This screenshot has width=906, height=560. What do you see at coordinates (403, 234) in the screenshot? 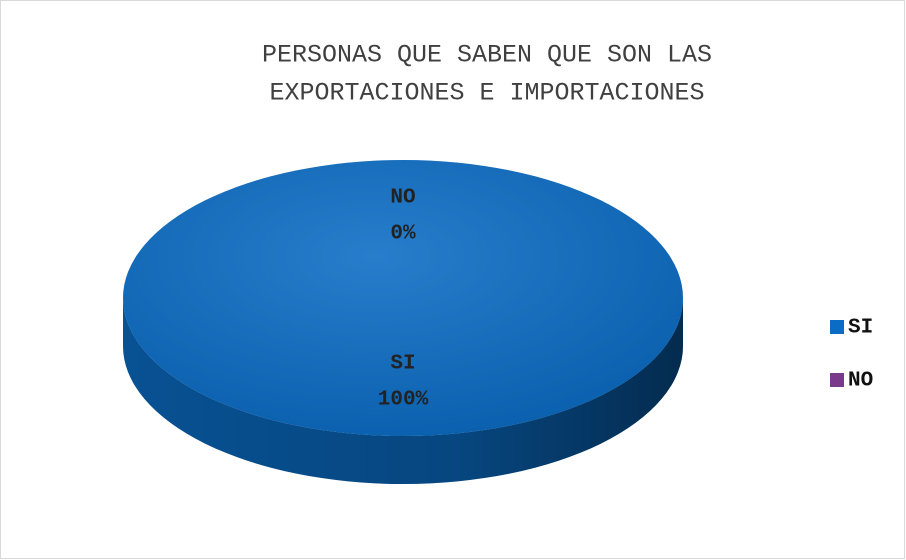
I see `data-label-value: 0%` at bounding box center [403, 234].